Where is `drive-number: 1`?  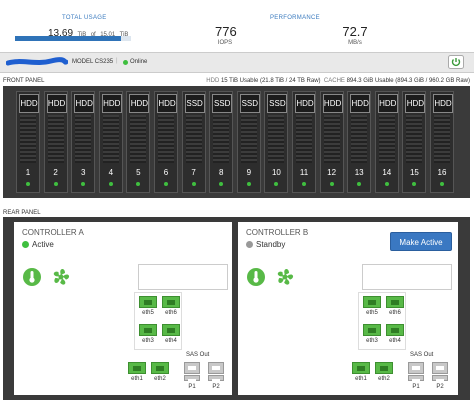
drive-number: 1 is located at coordinates (28, 172).